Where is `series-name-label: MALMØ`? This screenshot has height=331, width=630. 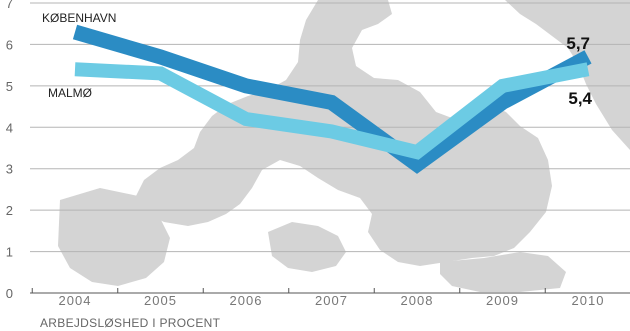 series-name-label: MALMØ is located at coordinates (70, 93).